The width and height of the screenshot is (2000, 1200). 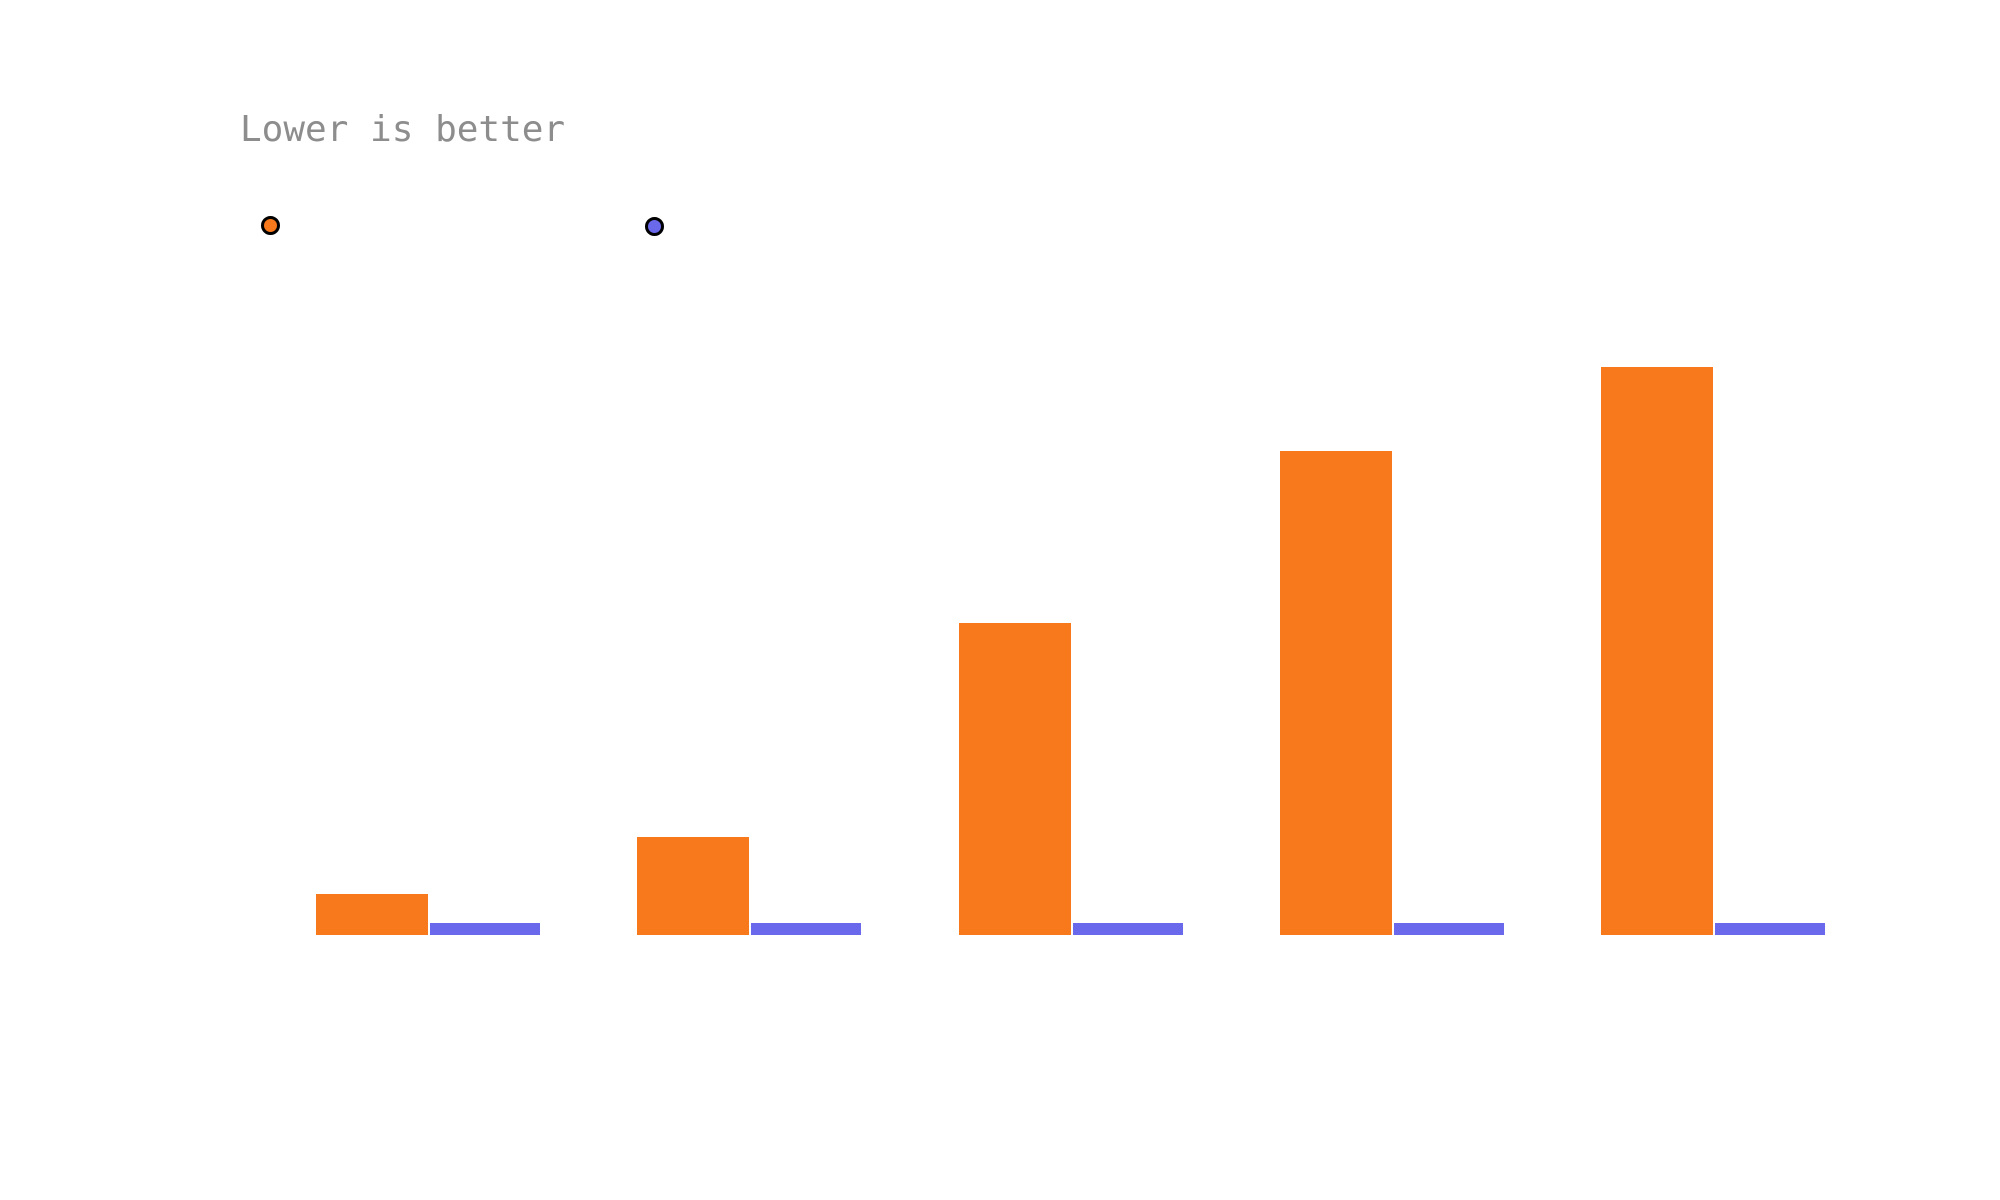 I want to click on chart-annotation: Lower is better, so click(x=403, y=129).